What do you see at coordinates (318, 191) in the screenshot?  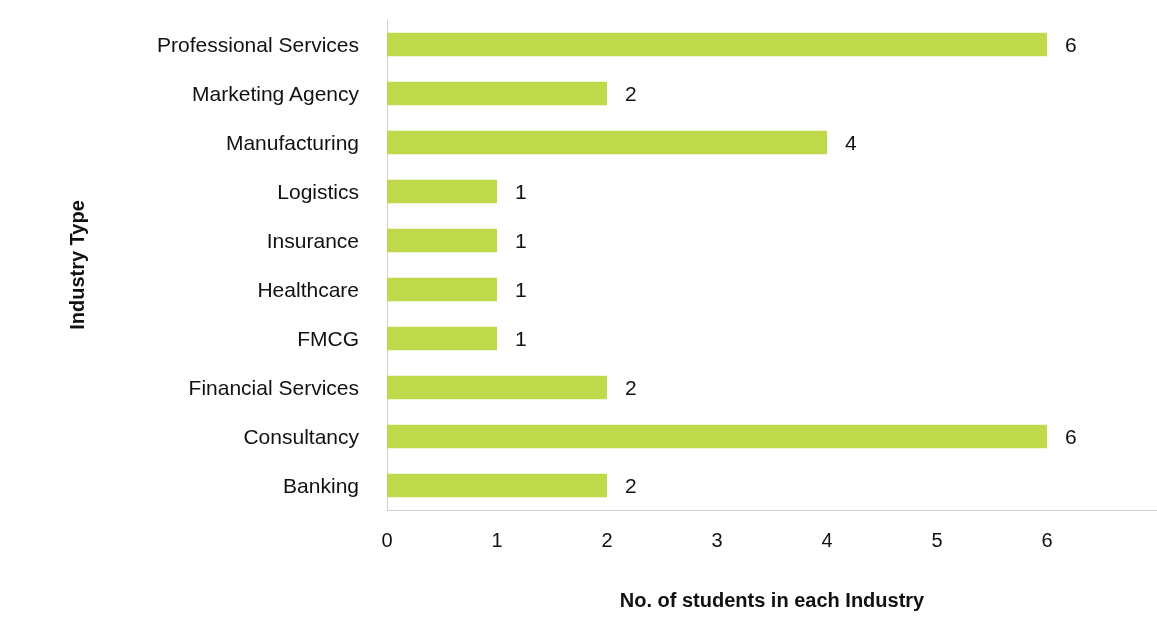 I see `y-tick-label: Logistics` at bounding box center [318, 191].